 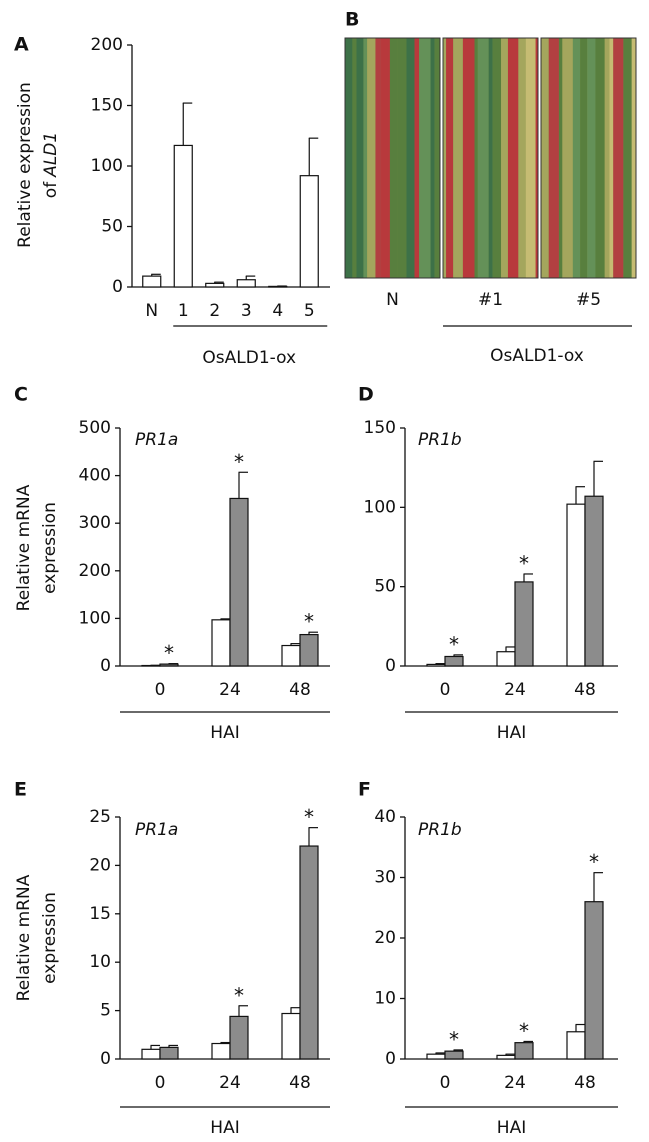 What do you see at coordinates (24, 937) in the screenshot?
I see `y-axis-label: Relative mRNA` at bounding box center [24, 937].